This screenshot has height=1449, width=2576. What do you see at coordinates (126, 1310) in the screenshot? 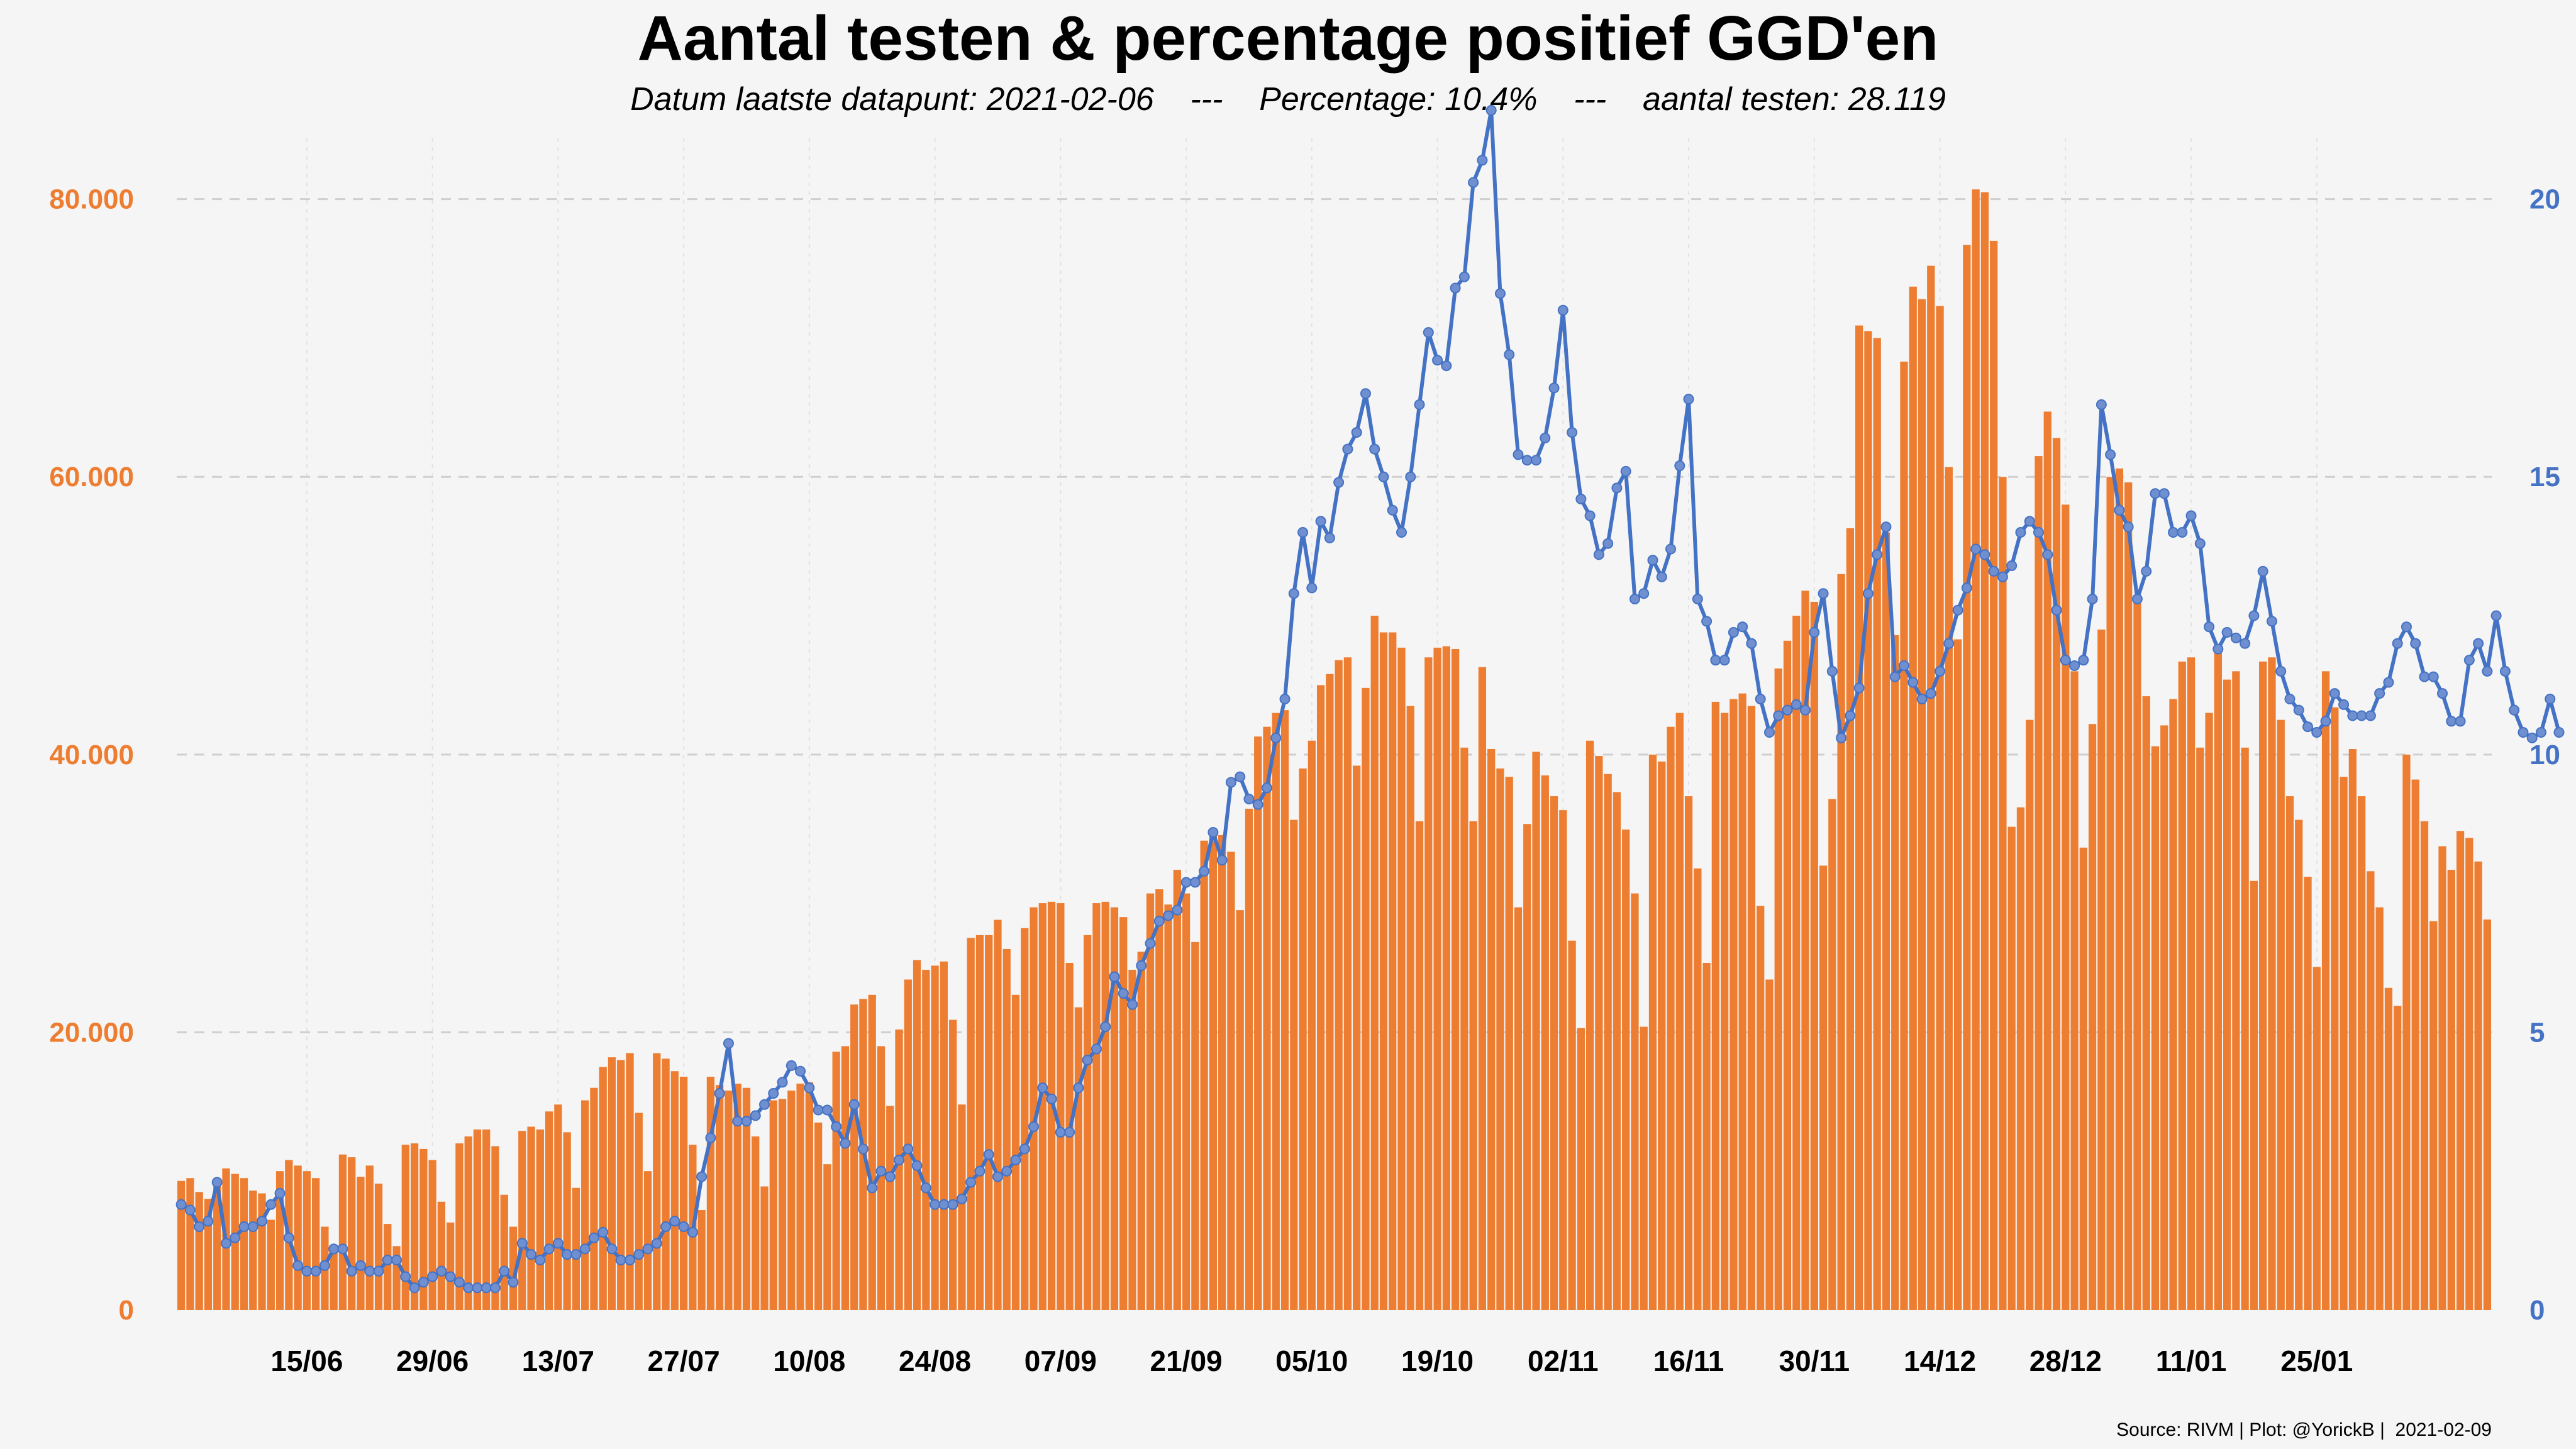
I see `ytick-left-0: 0` at bounding box center [126, 1310].